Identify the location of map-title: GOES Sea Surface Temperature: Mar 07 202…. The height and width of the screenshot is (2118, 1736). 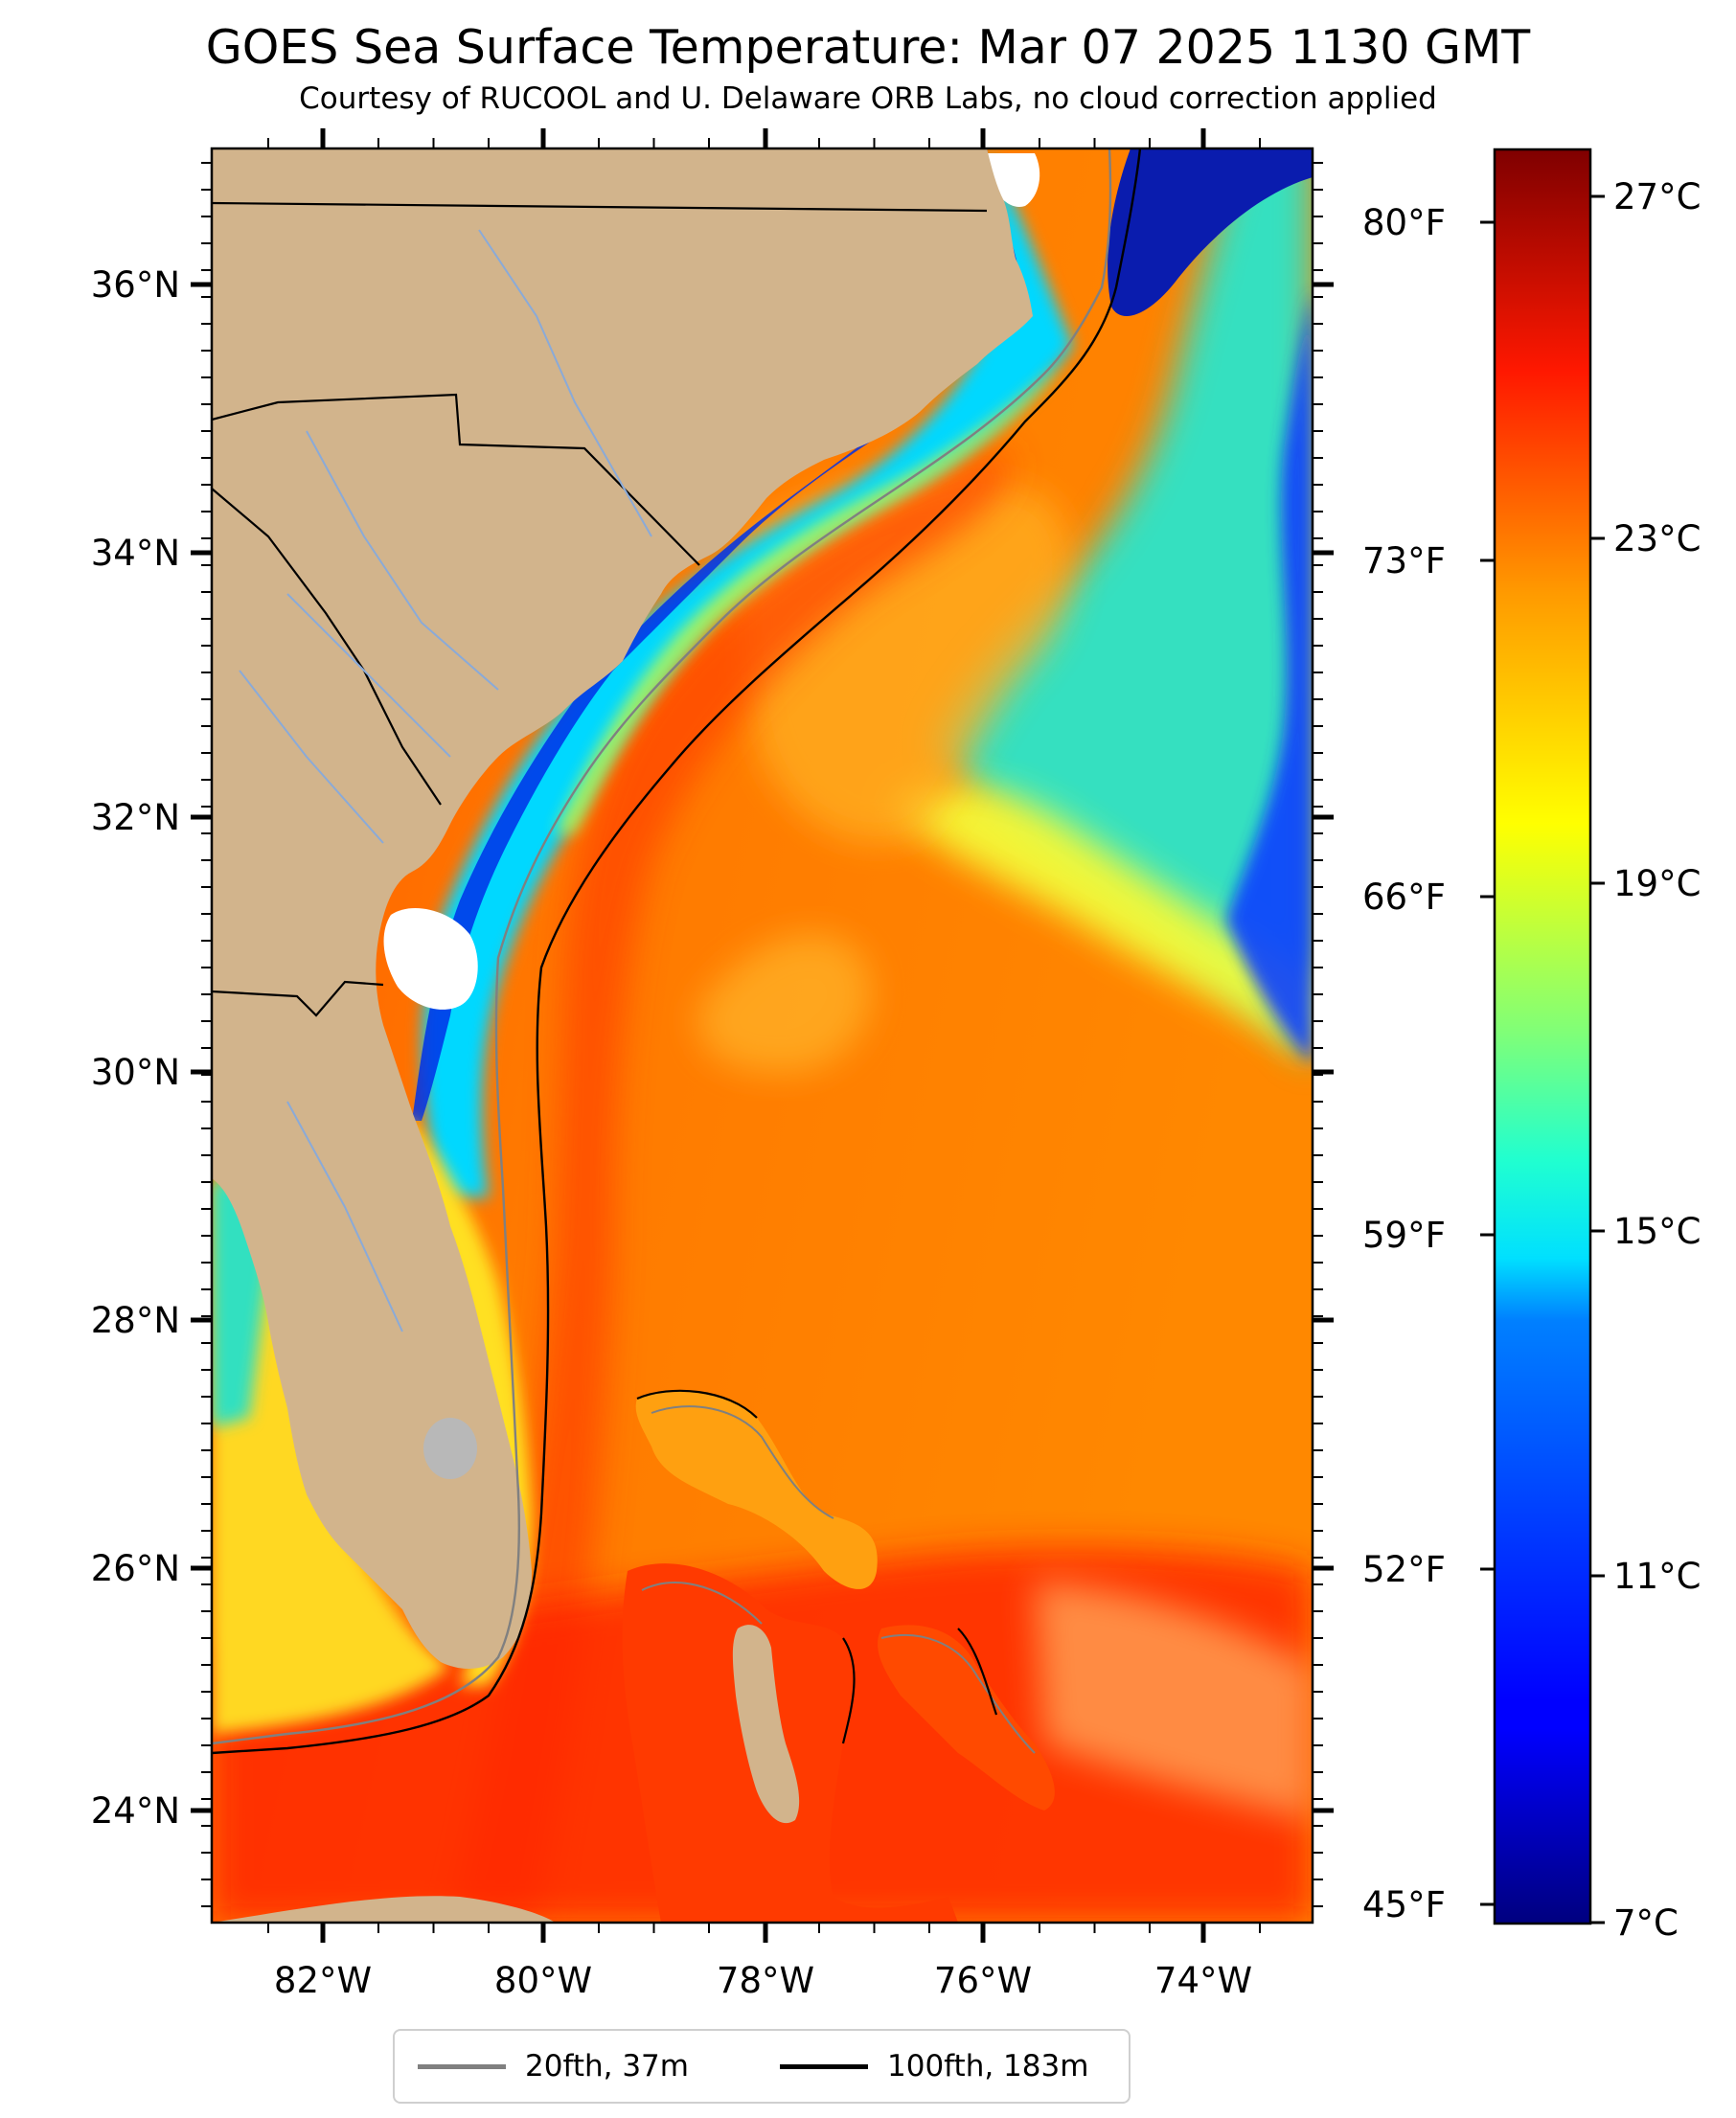
(868, 47).